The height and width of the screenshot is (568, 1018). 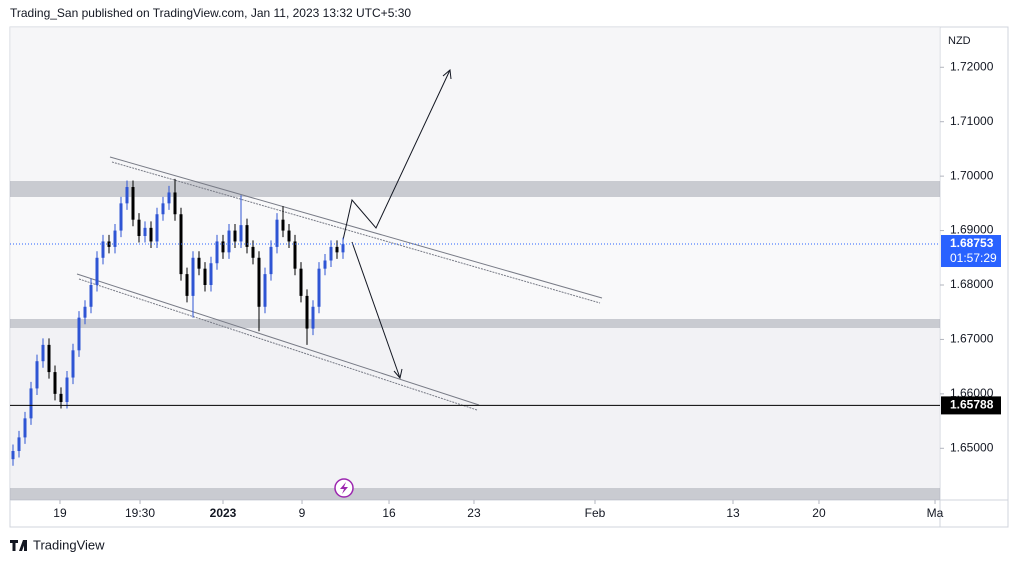 I want to click on support-zone, so click(x=475, y=323).